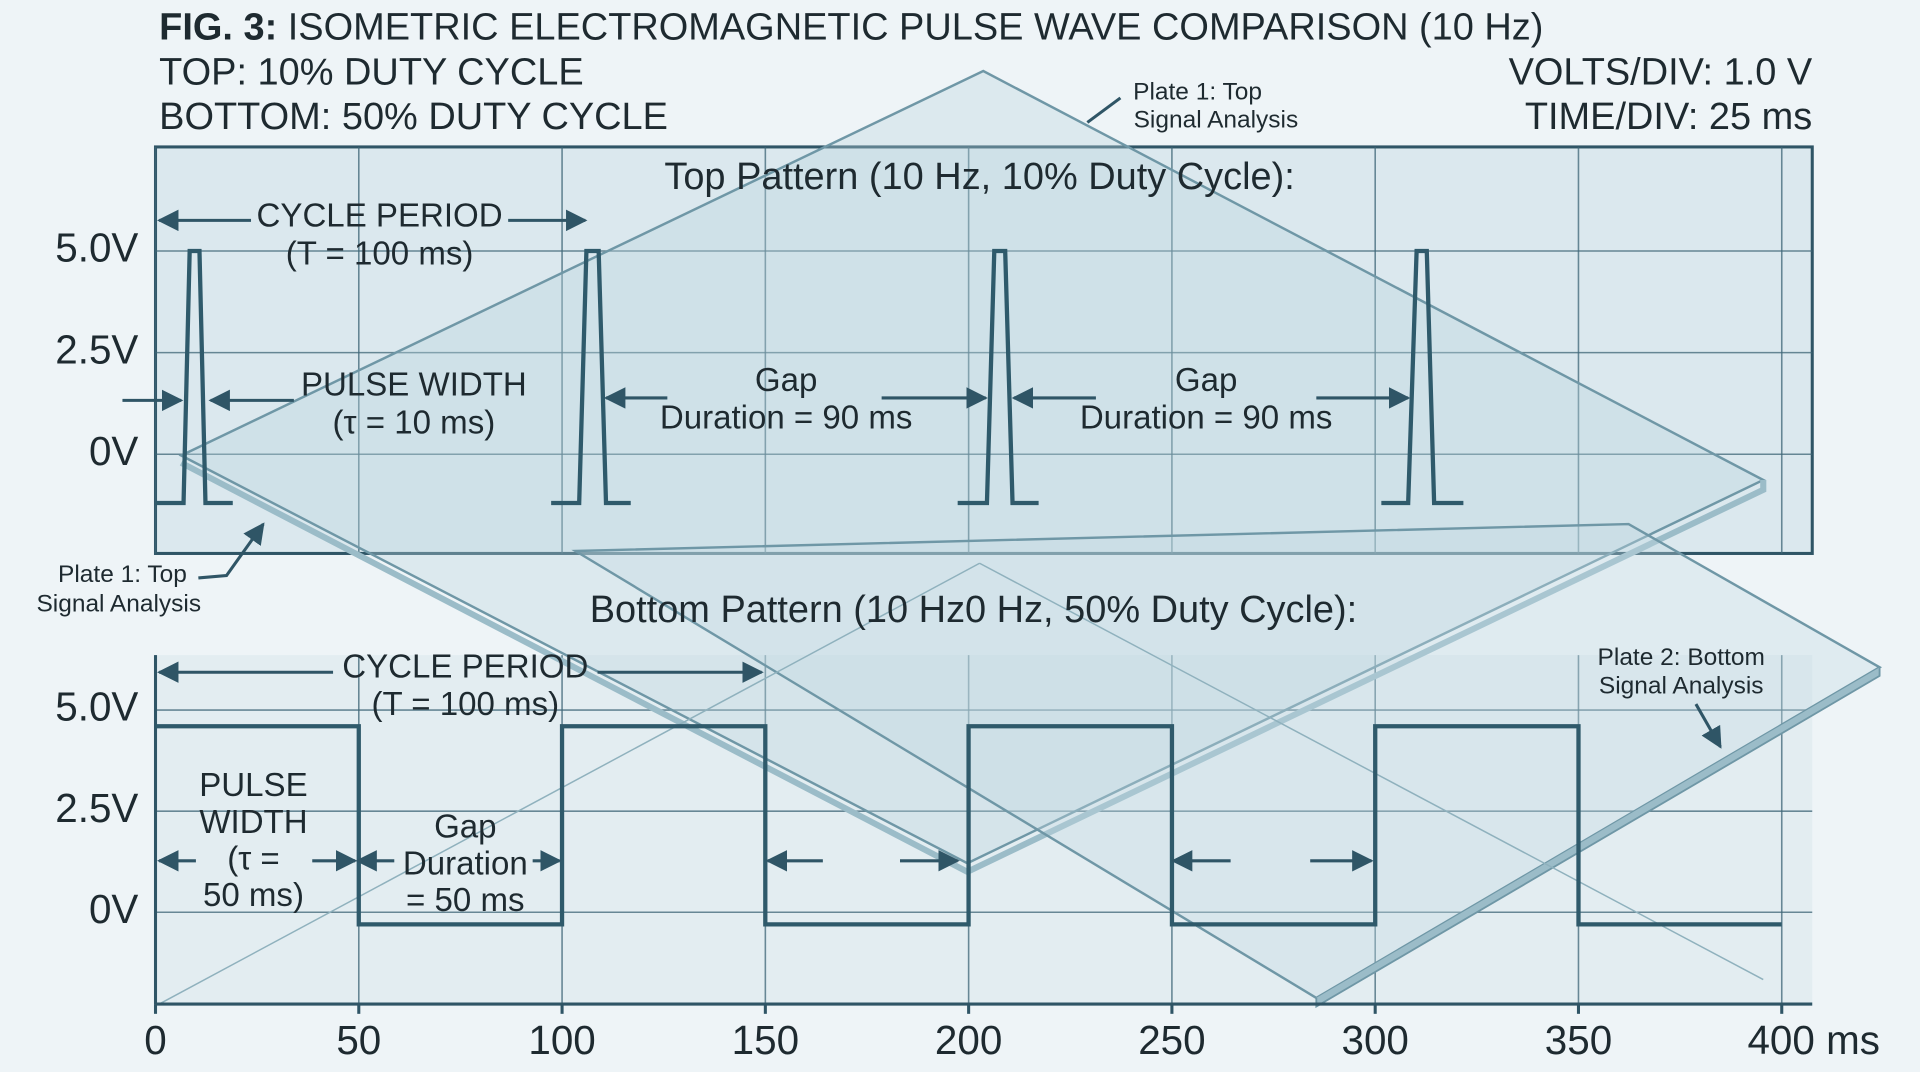  Describe the element at coordinates (979, 177) in the screenshot. I see `panel-title: Top Pattern (10 Hz, 10% Duty Cycle):` at that location.